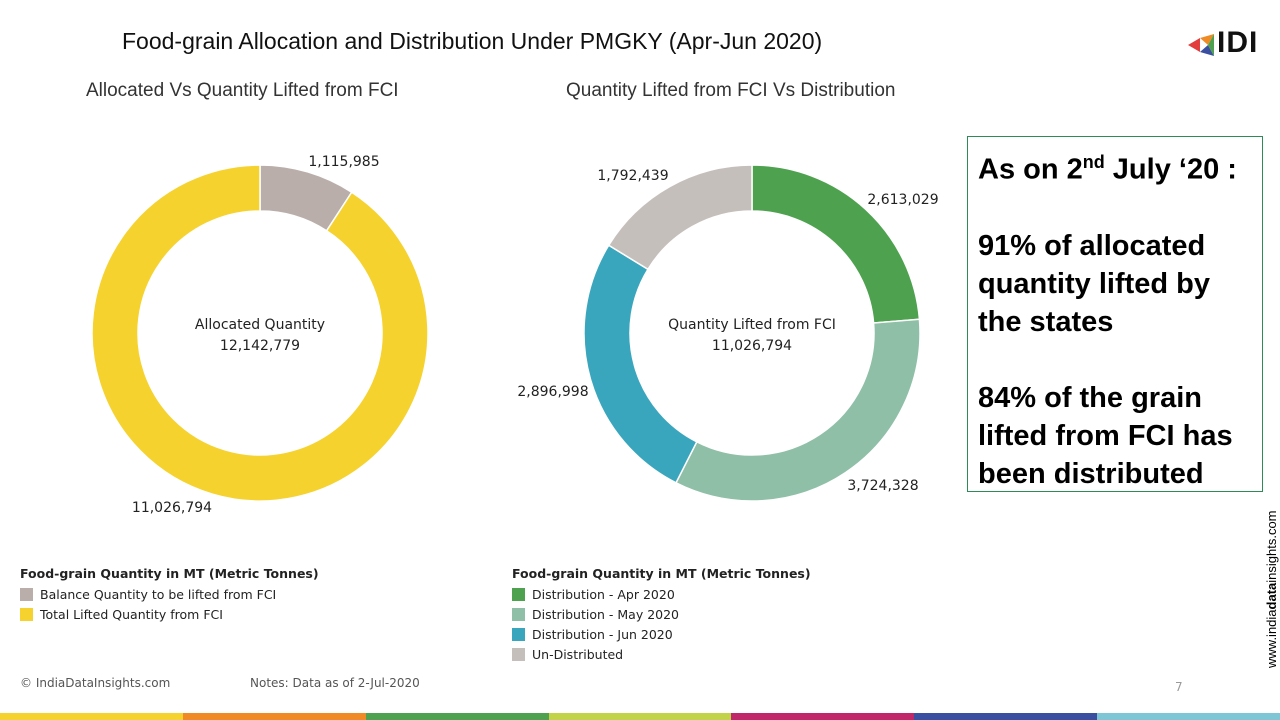  Describe the element at coordinates (731, 90) in the screenshot. I see `chart2-title: Quantity Lifted from FCI Vs Distribution` at that location.